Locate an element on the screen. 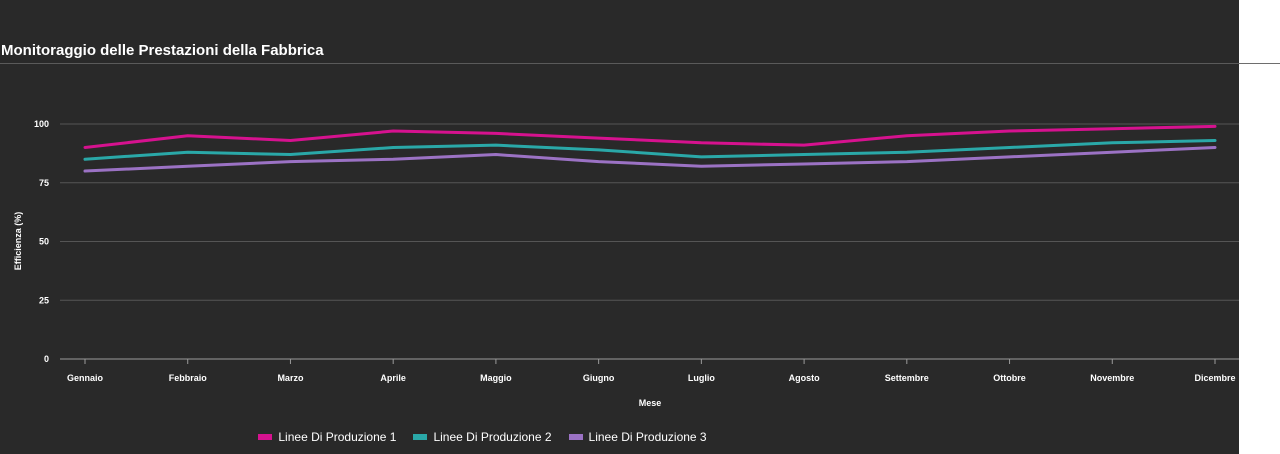 The width and height of the screenshot is (1280, 454). x-tick-label: Dicembre is located at coordinates (1214, 378).